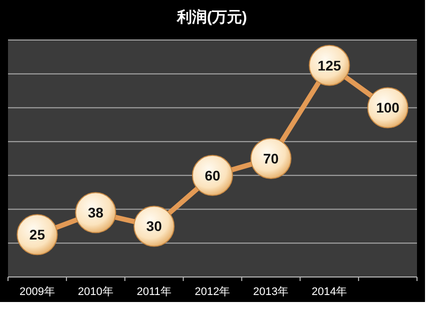 The width and height of the screenshot is (447, 323). I want to click on x-tick-label: 2009年, so click(37, 292).